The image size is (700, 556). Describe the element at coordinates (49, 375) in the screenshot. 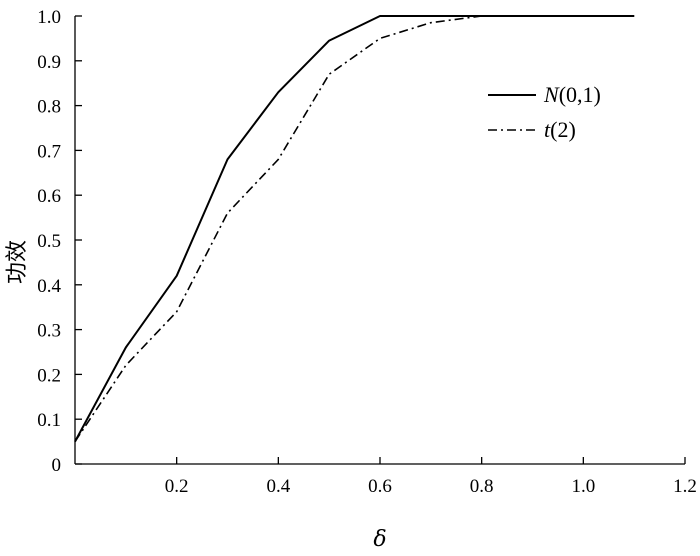

I see `y-tick-label: 0.2` at that location.